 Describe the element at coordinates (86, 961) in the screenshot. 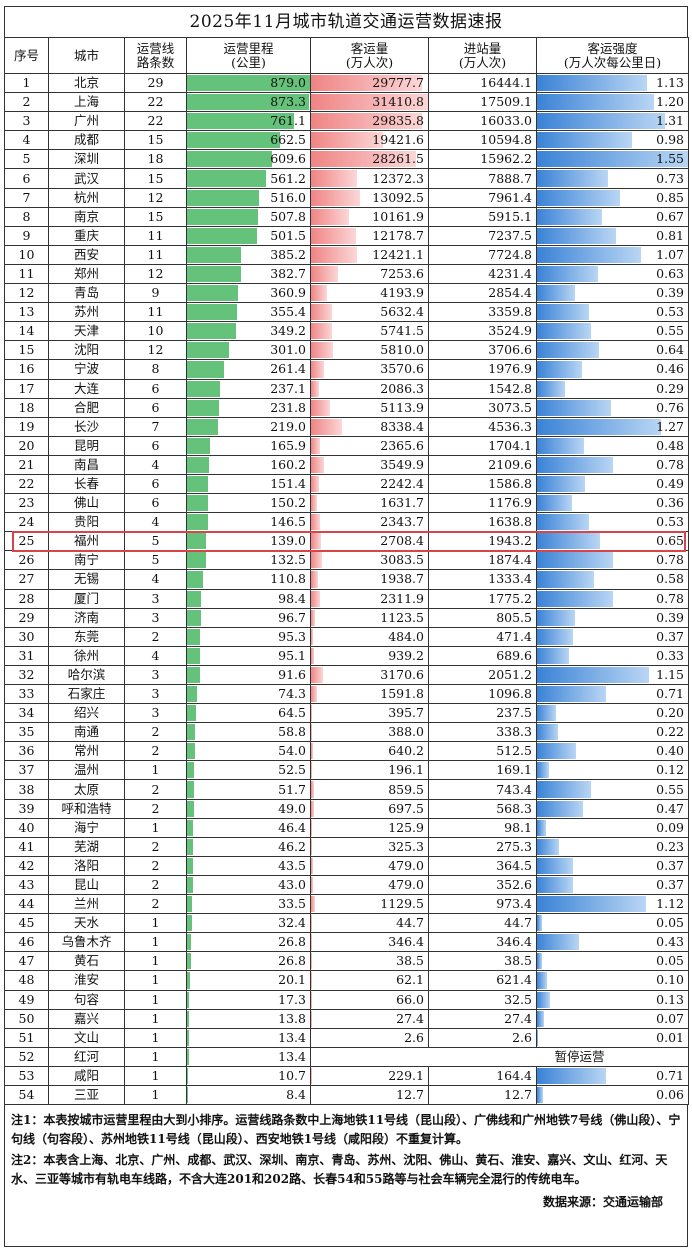

I see `city-cell: 黄石` at that location.